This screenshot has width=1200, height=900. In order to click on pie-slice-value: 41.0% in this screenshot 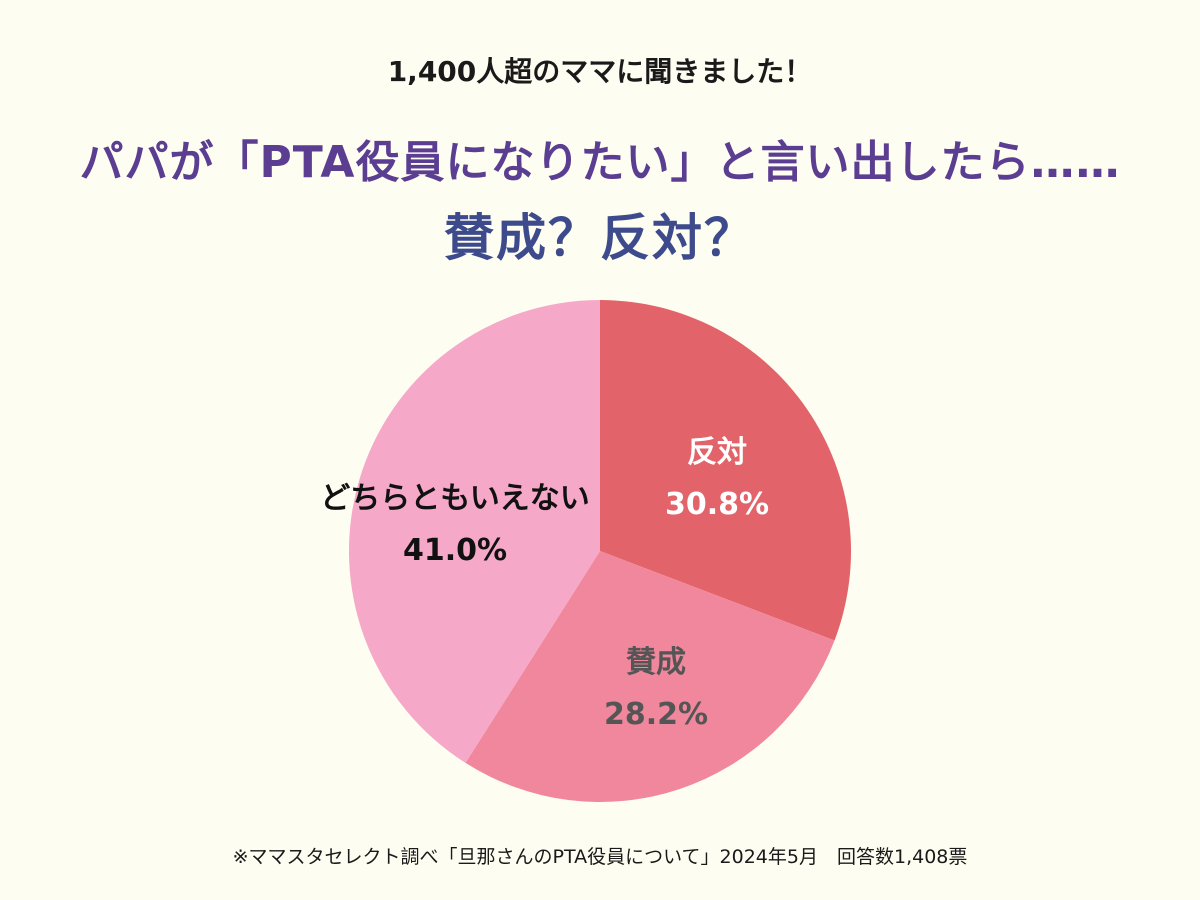, I will do `click(455, 550)`.